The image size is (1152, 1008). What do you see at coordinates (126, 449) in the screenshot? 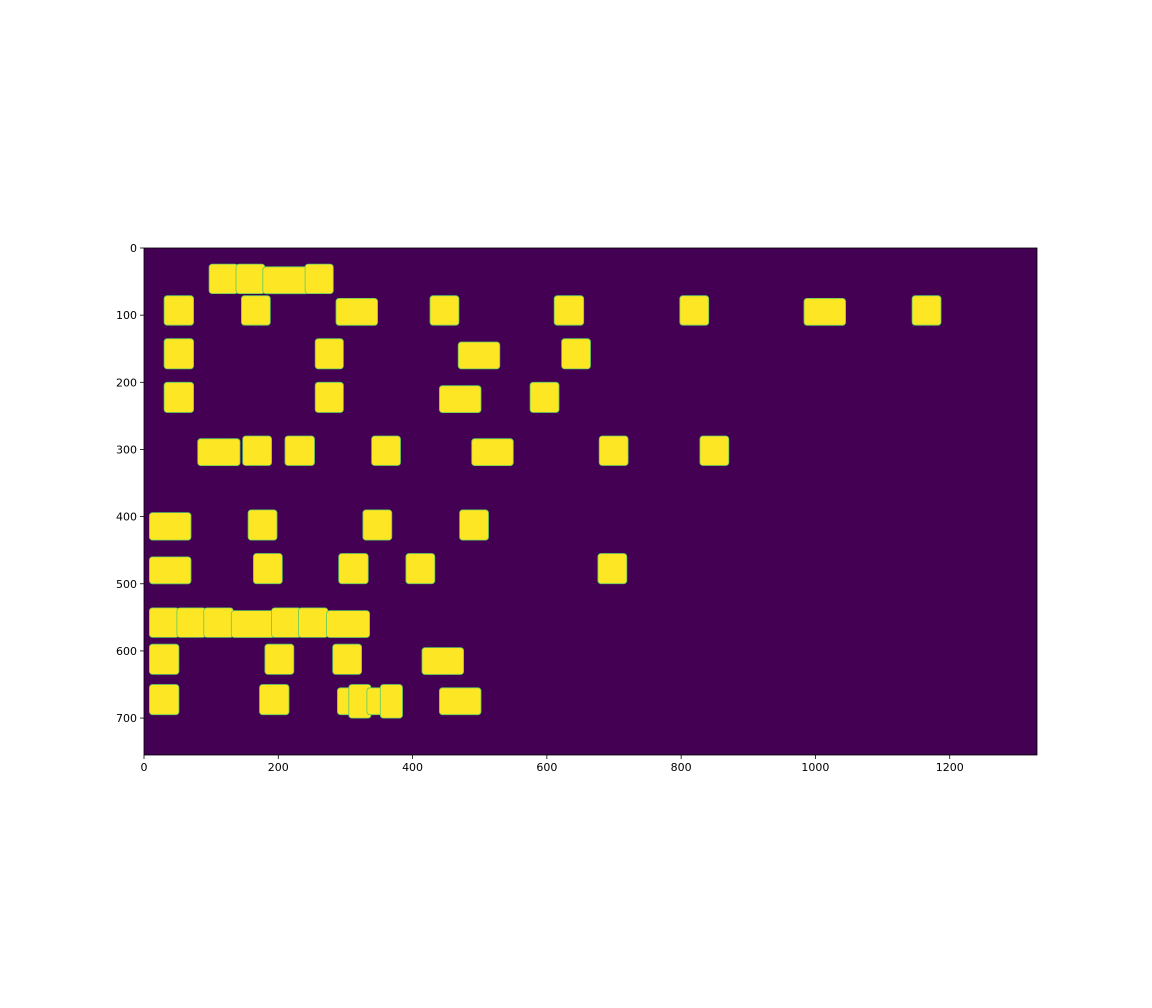
I see `y-tick-label: 300` at bounding box center [126, 449].